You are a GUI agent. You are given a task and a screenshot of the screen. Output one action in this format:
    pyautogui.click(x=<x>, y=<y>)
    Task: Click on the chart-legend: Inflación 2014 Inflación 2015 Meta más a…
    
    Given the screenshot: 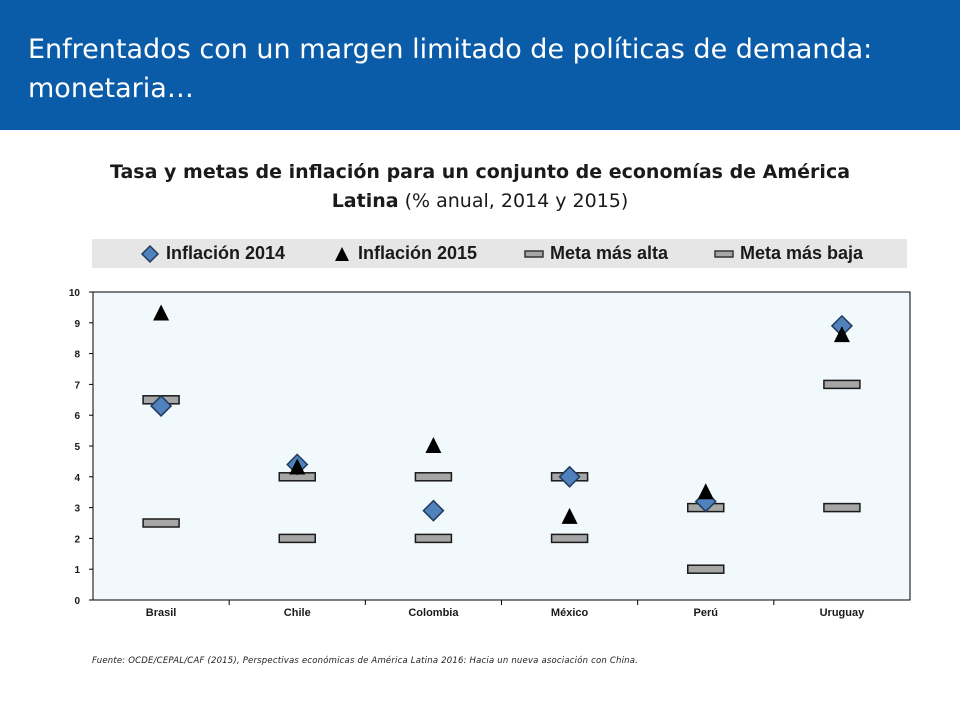 What is the action you would take?
    pyautogui.click(x=499, y=253)
    